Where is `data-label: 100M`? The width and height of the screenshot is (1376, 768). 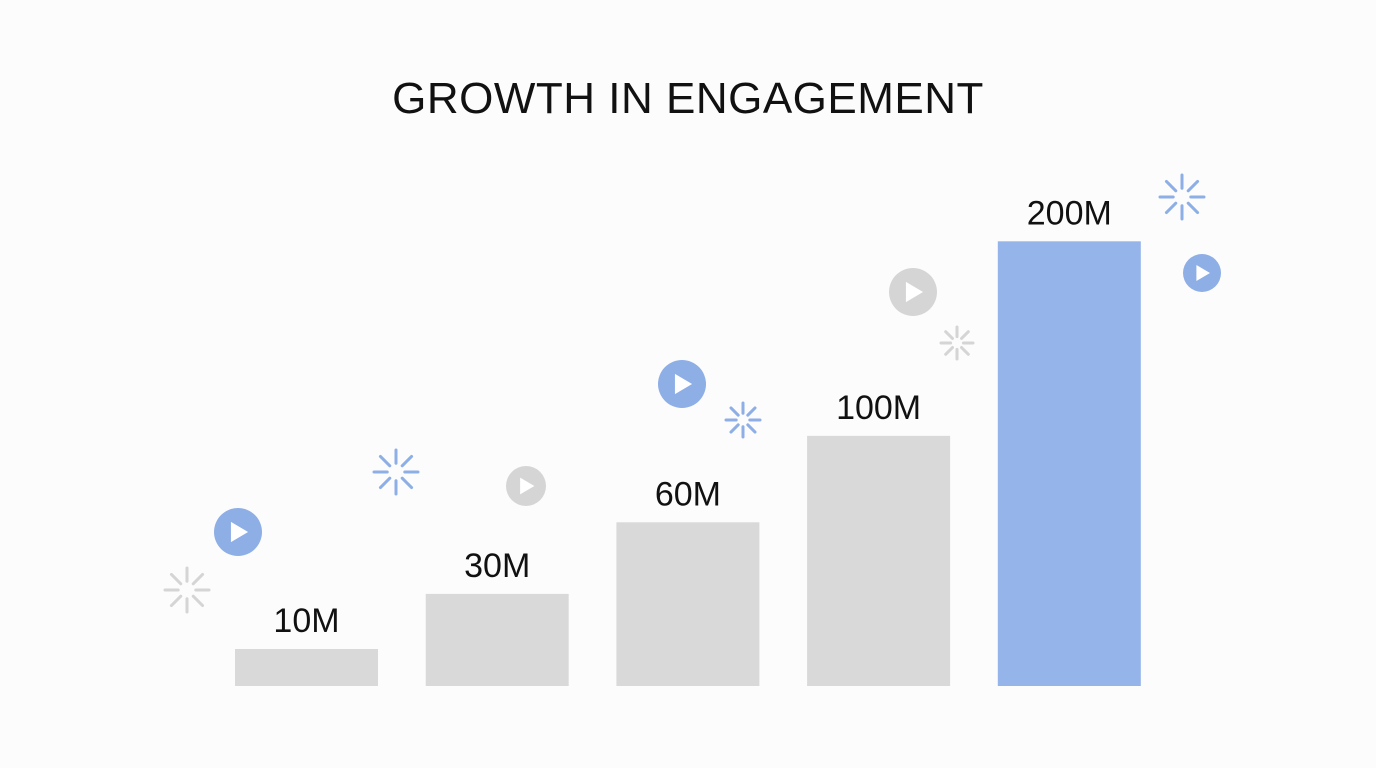
data-label: 100M is located at coordinates (878, 408).